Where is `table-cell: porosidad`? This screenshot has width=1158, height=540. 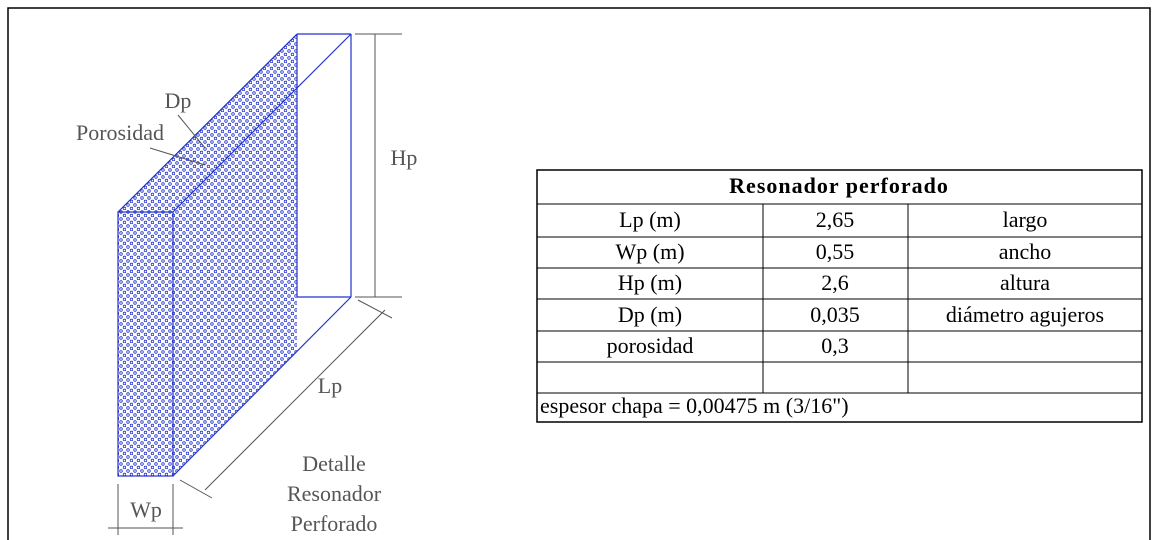
table-cell: porosidad is located at coordinates (650, 345).